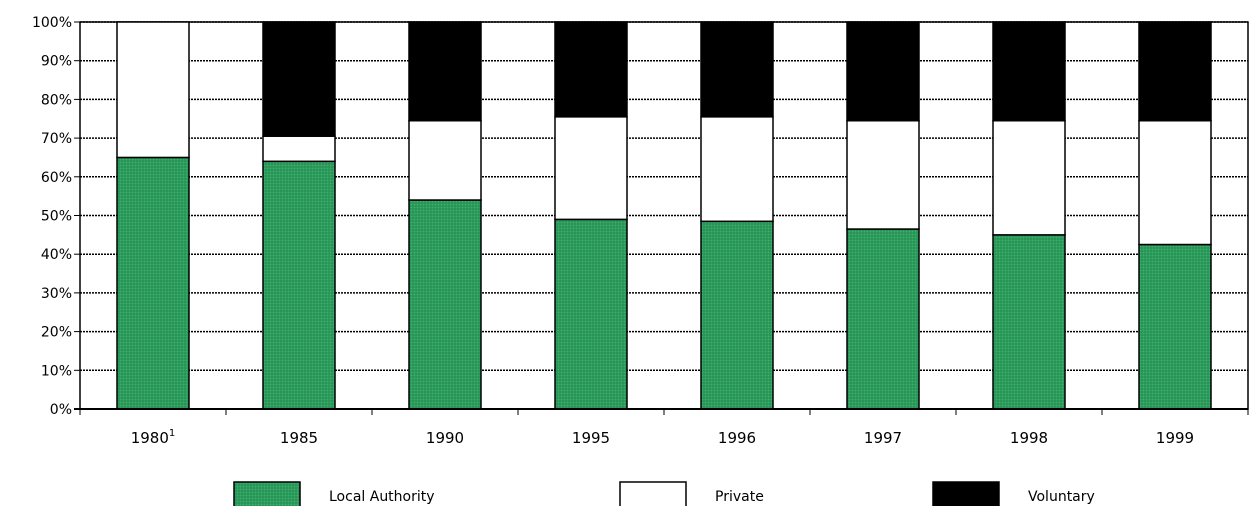 The height and width of the screenshot is (510, 1250). What do you see at coordinates (382, 497) in the screenshot?
I see `legend-label: Local Authority` at bounding box center [382, 497].